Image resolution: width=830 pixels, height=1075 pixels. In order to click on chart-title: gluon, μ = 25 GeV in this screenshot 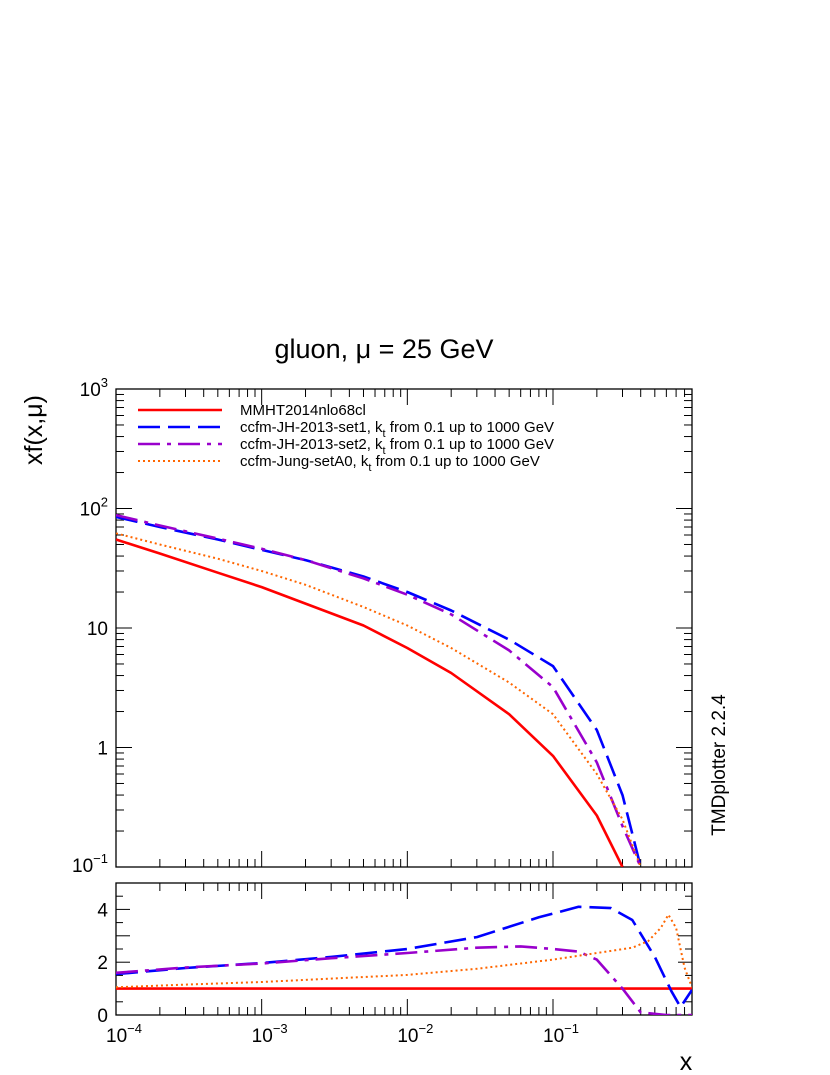, I will do `click(384, 349)`.